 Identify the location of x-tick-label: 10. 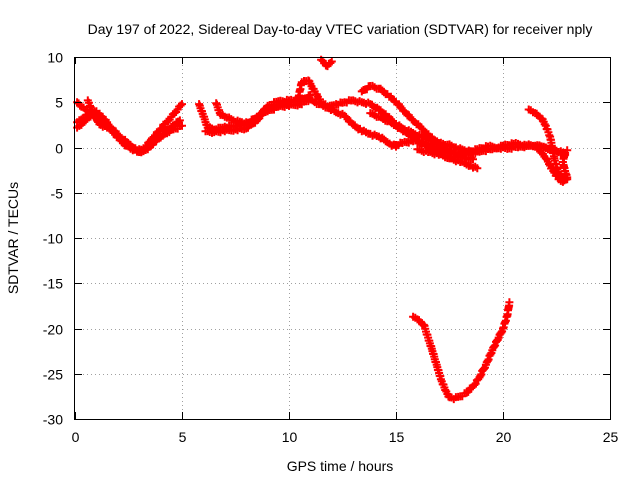
(290, 437).